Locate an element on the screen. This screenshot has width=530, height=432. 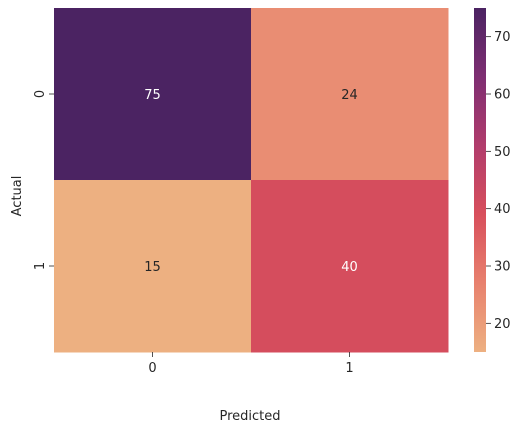
cell-value-label-1-1: 40 is located at coordinates (349, 267).